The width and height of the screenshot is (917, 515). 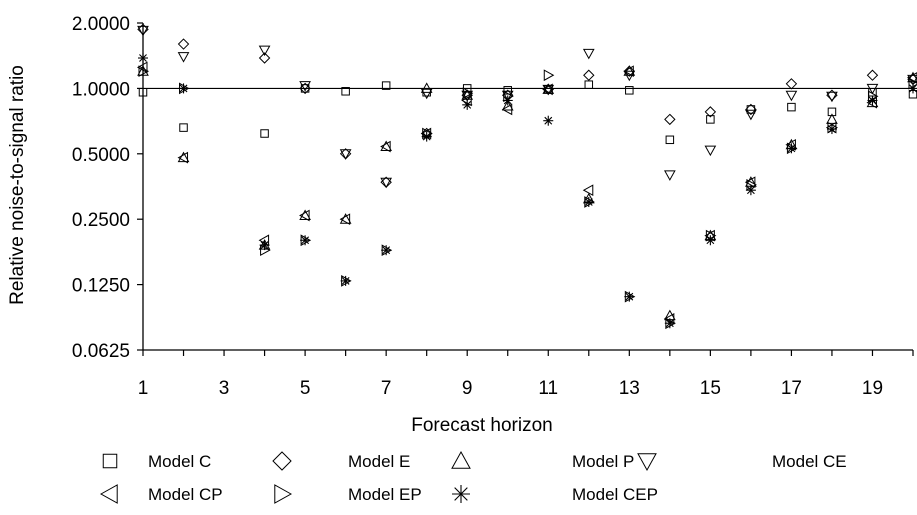 I want to click on x-tick-label: 3, so click(x=224, y=388).